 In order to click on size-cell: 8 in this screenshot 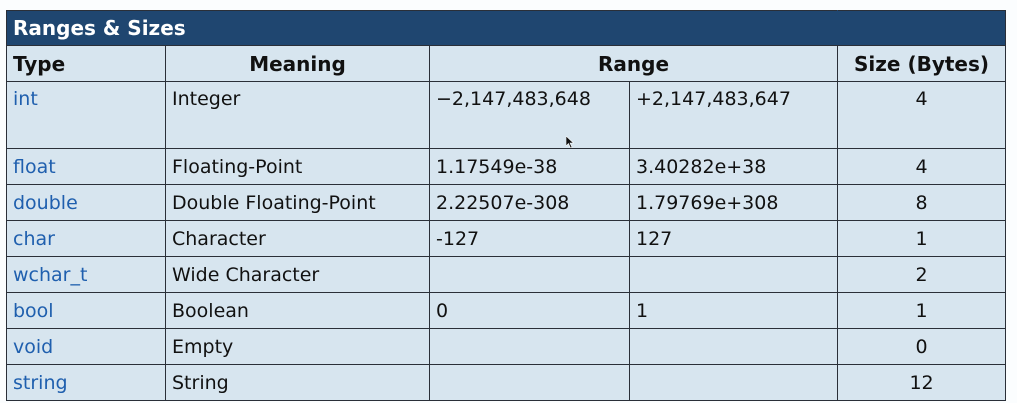, I will do `click(922, 202)`.